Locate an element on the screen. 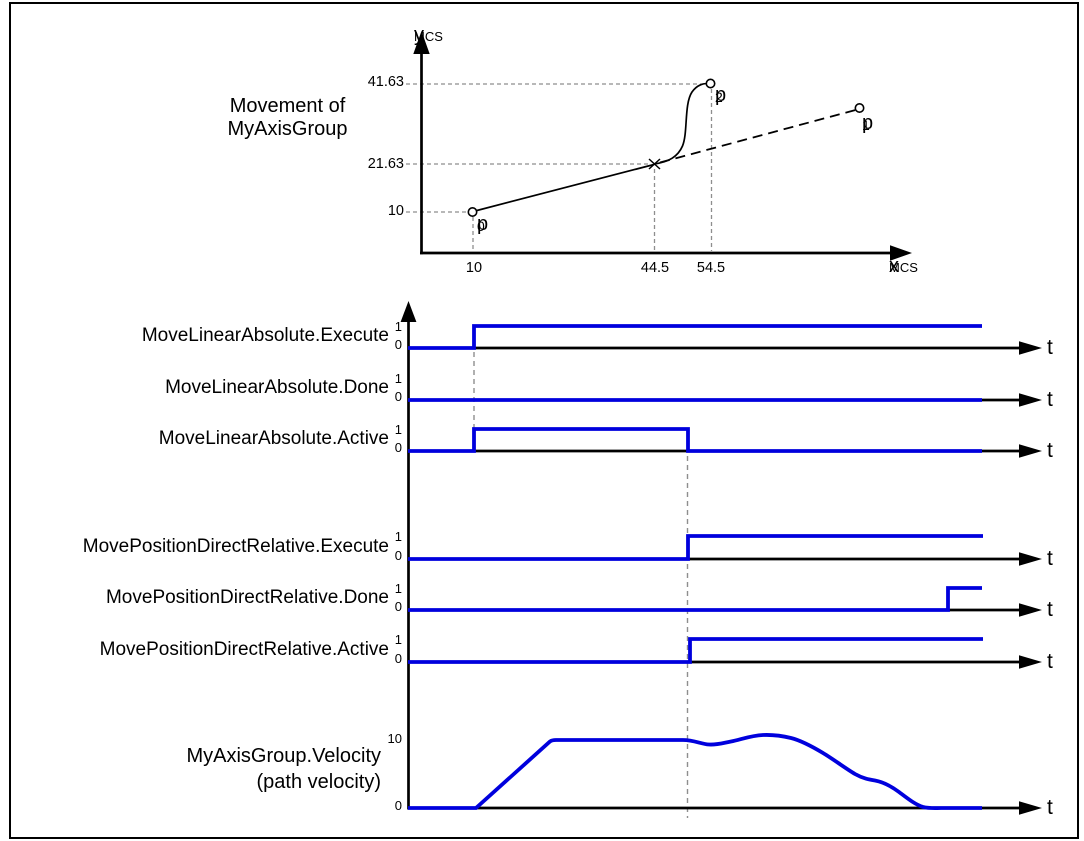 The height and width of the screenshot is (841, 1084). signal-zero-label-3: 0 is located at coordinates (398, 555).